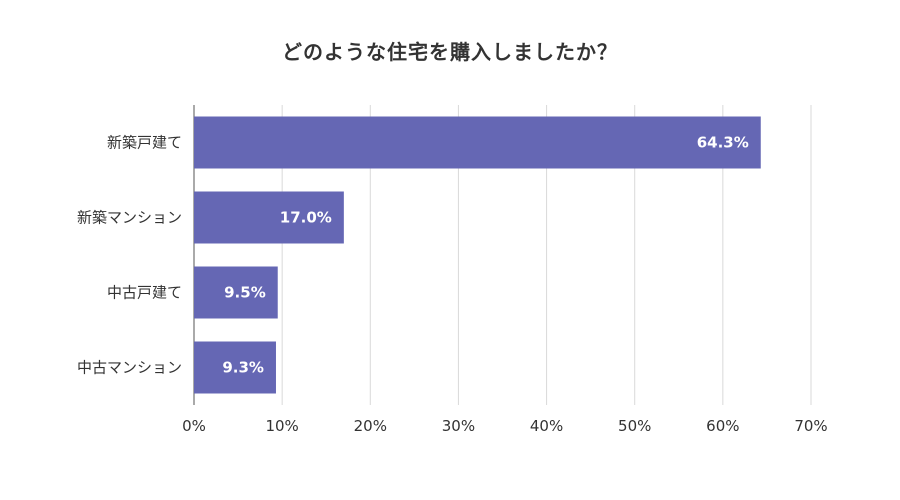 This screenshot has width=900, height=500. Describe the element at coordinates (306, 218) in the screenshot. I see `data-label: 17.0%` at that location.